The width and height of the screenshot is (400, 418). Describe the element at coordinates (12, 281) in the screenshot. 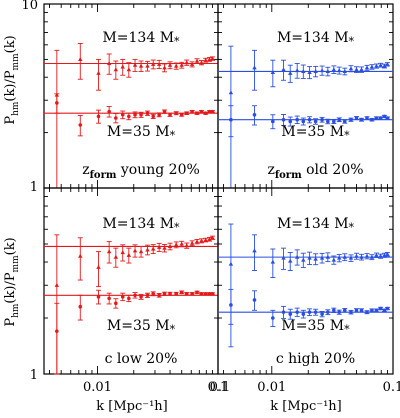

I see `y-axis-label-bottom: Phm(k)/Pmm(k)` at that location.